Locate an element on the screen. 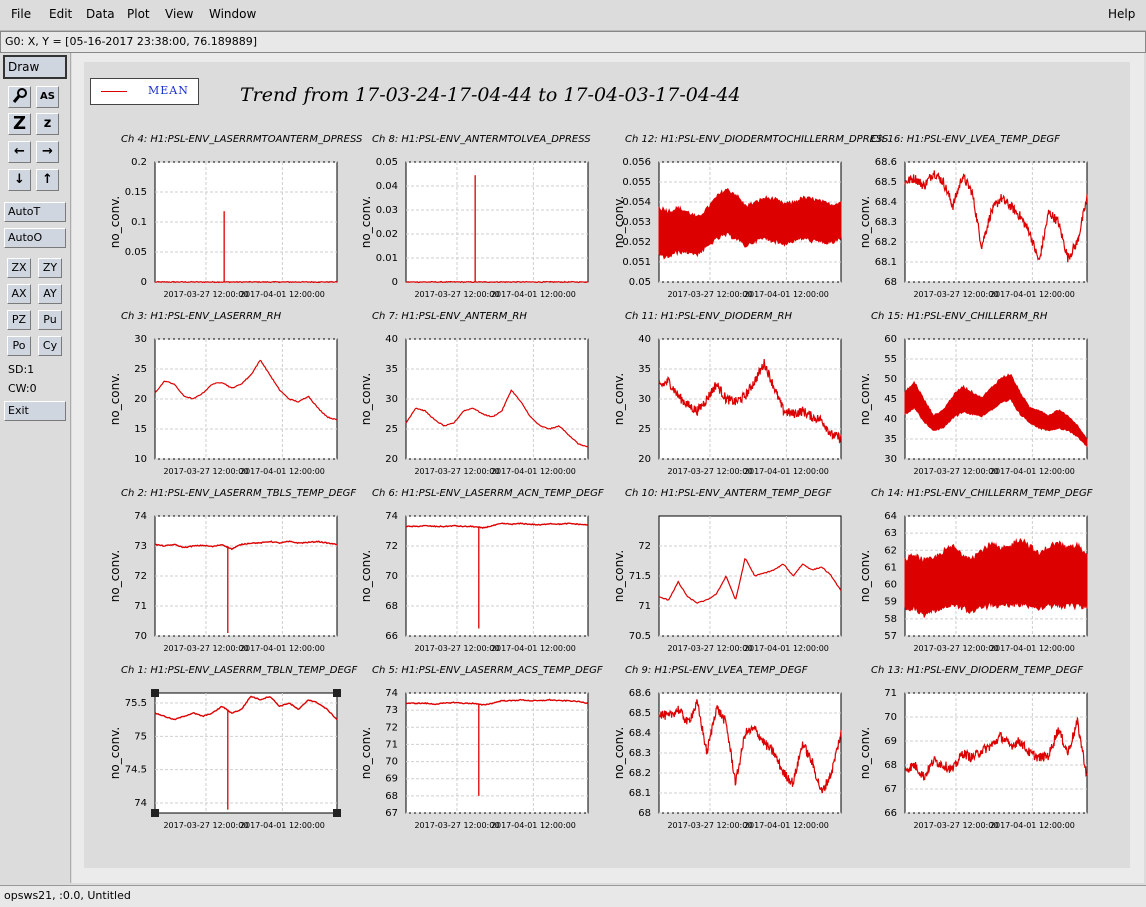 This screenshot has width=1146, height=907. legend: MEAN is located at coordinates (144, 91).